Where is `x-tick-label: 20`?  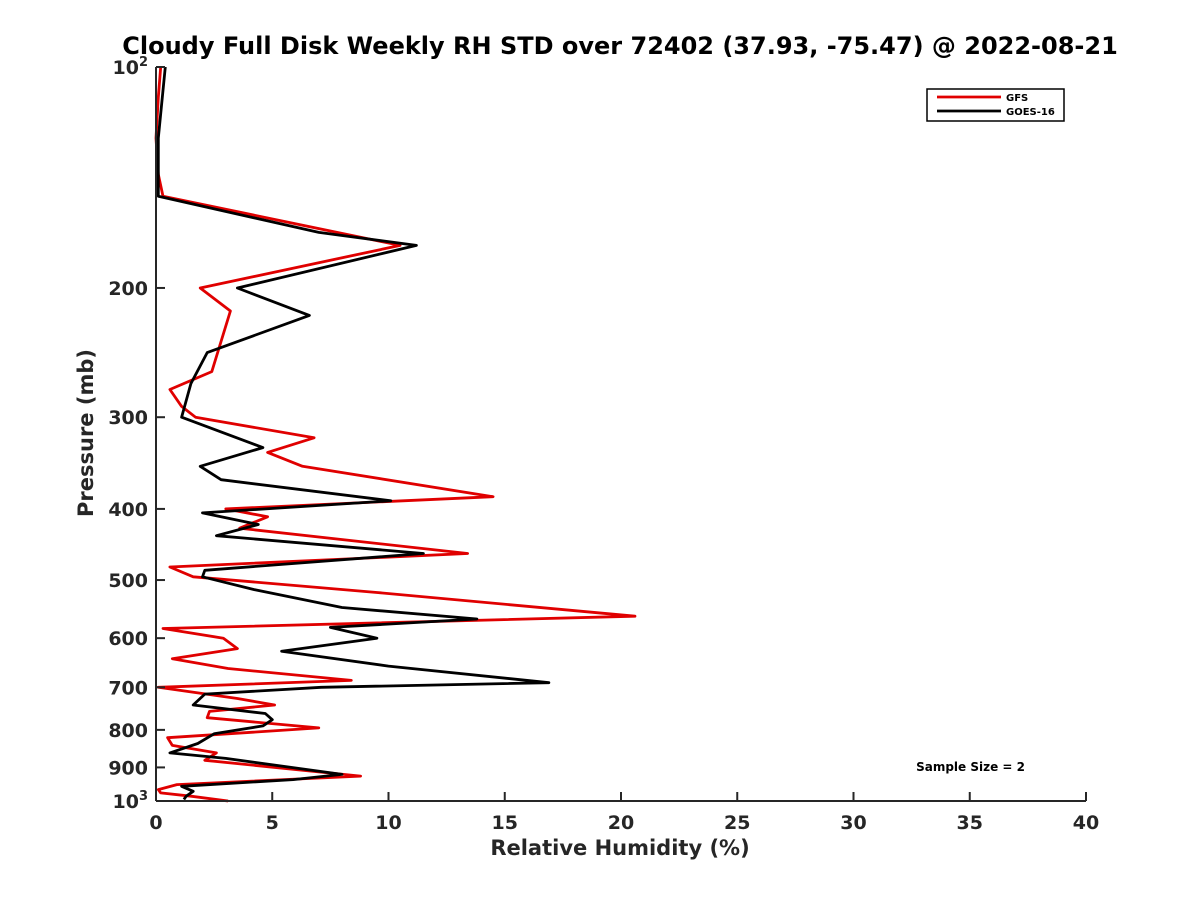 x-tick-label: 20 is located at coordinates (621, 823).